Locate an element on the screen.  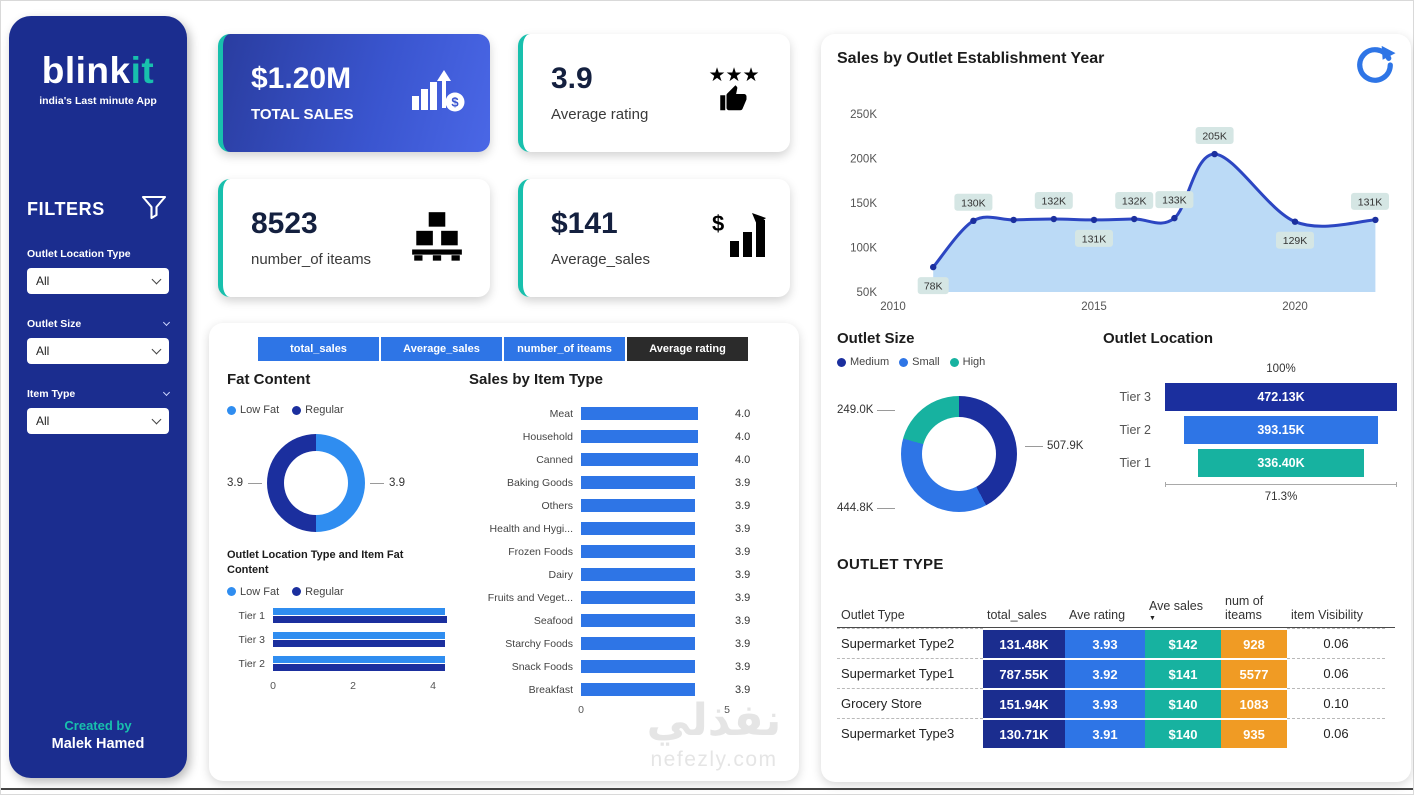
tier-x-axis: 0 2 4 is located at coordinates (359, 686).